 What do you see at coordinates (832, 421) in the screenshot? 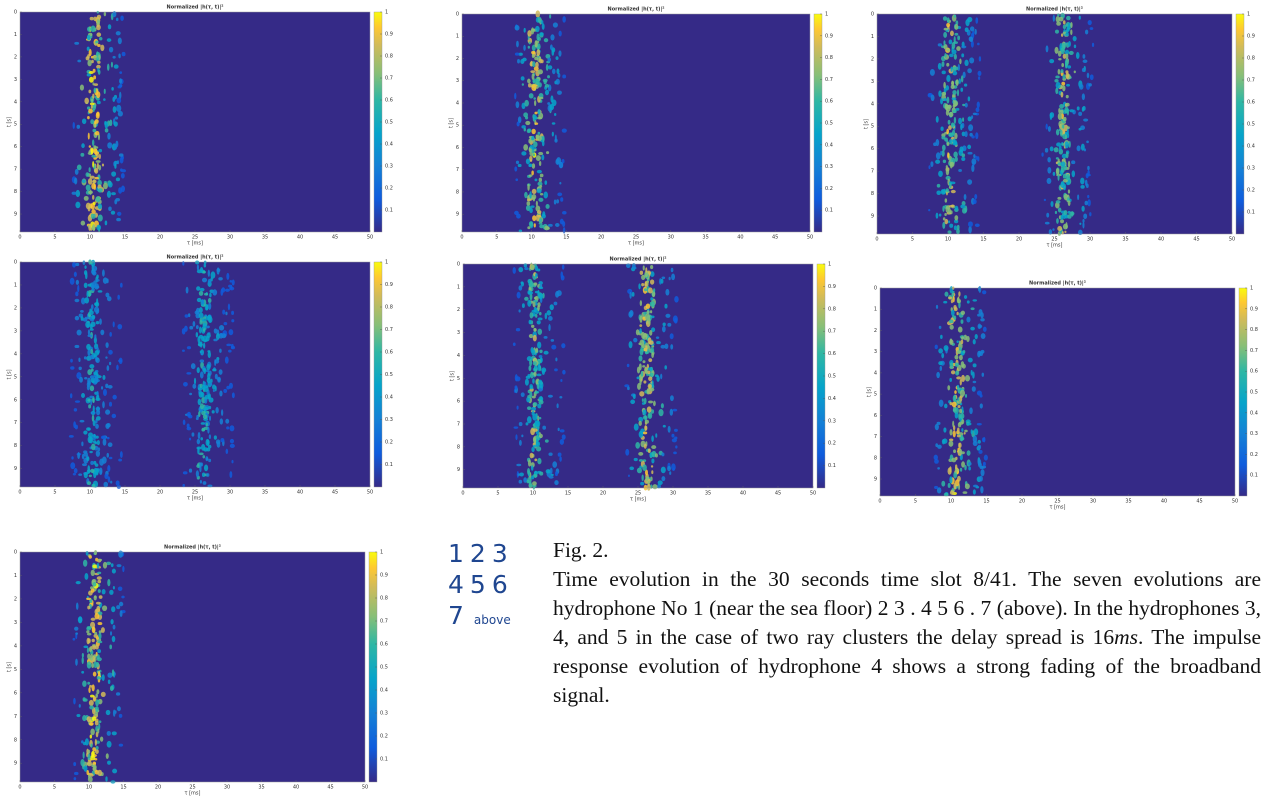
I see `colorbar-tick-label: 0.3` at bounding box center [832, 421].